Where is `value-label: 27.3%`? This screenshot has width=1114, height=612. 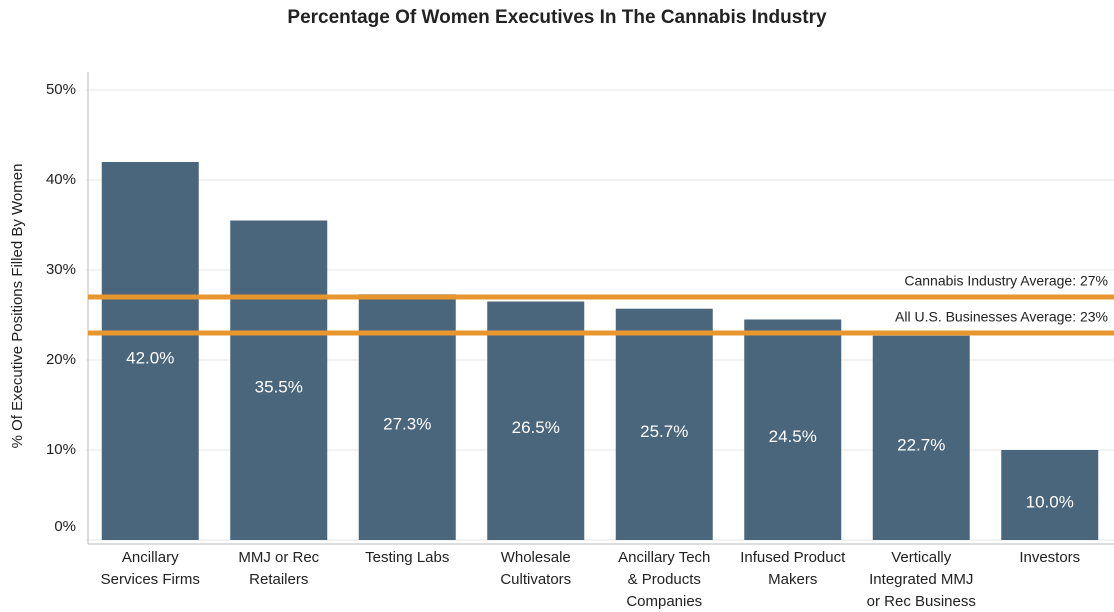
value-label: 27.3% is located at coordinates (407, 424).